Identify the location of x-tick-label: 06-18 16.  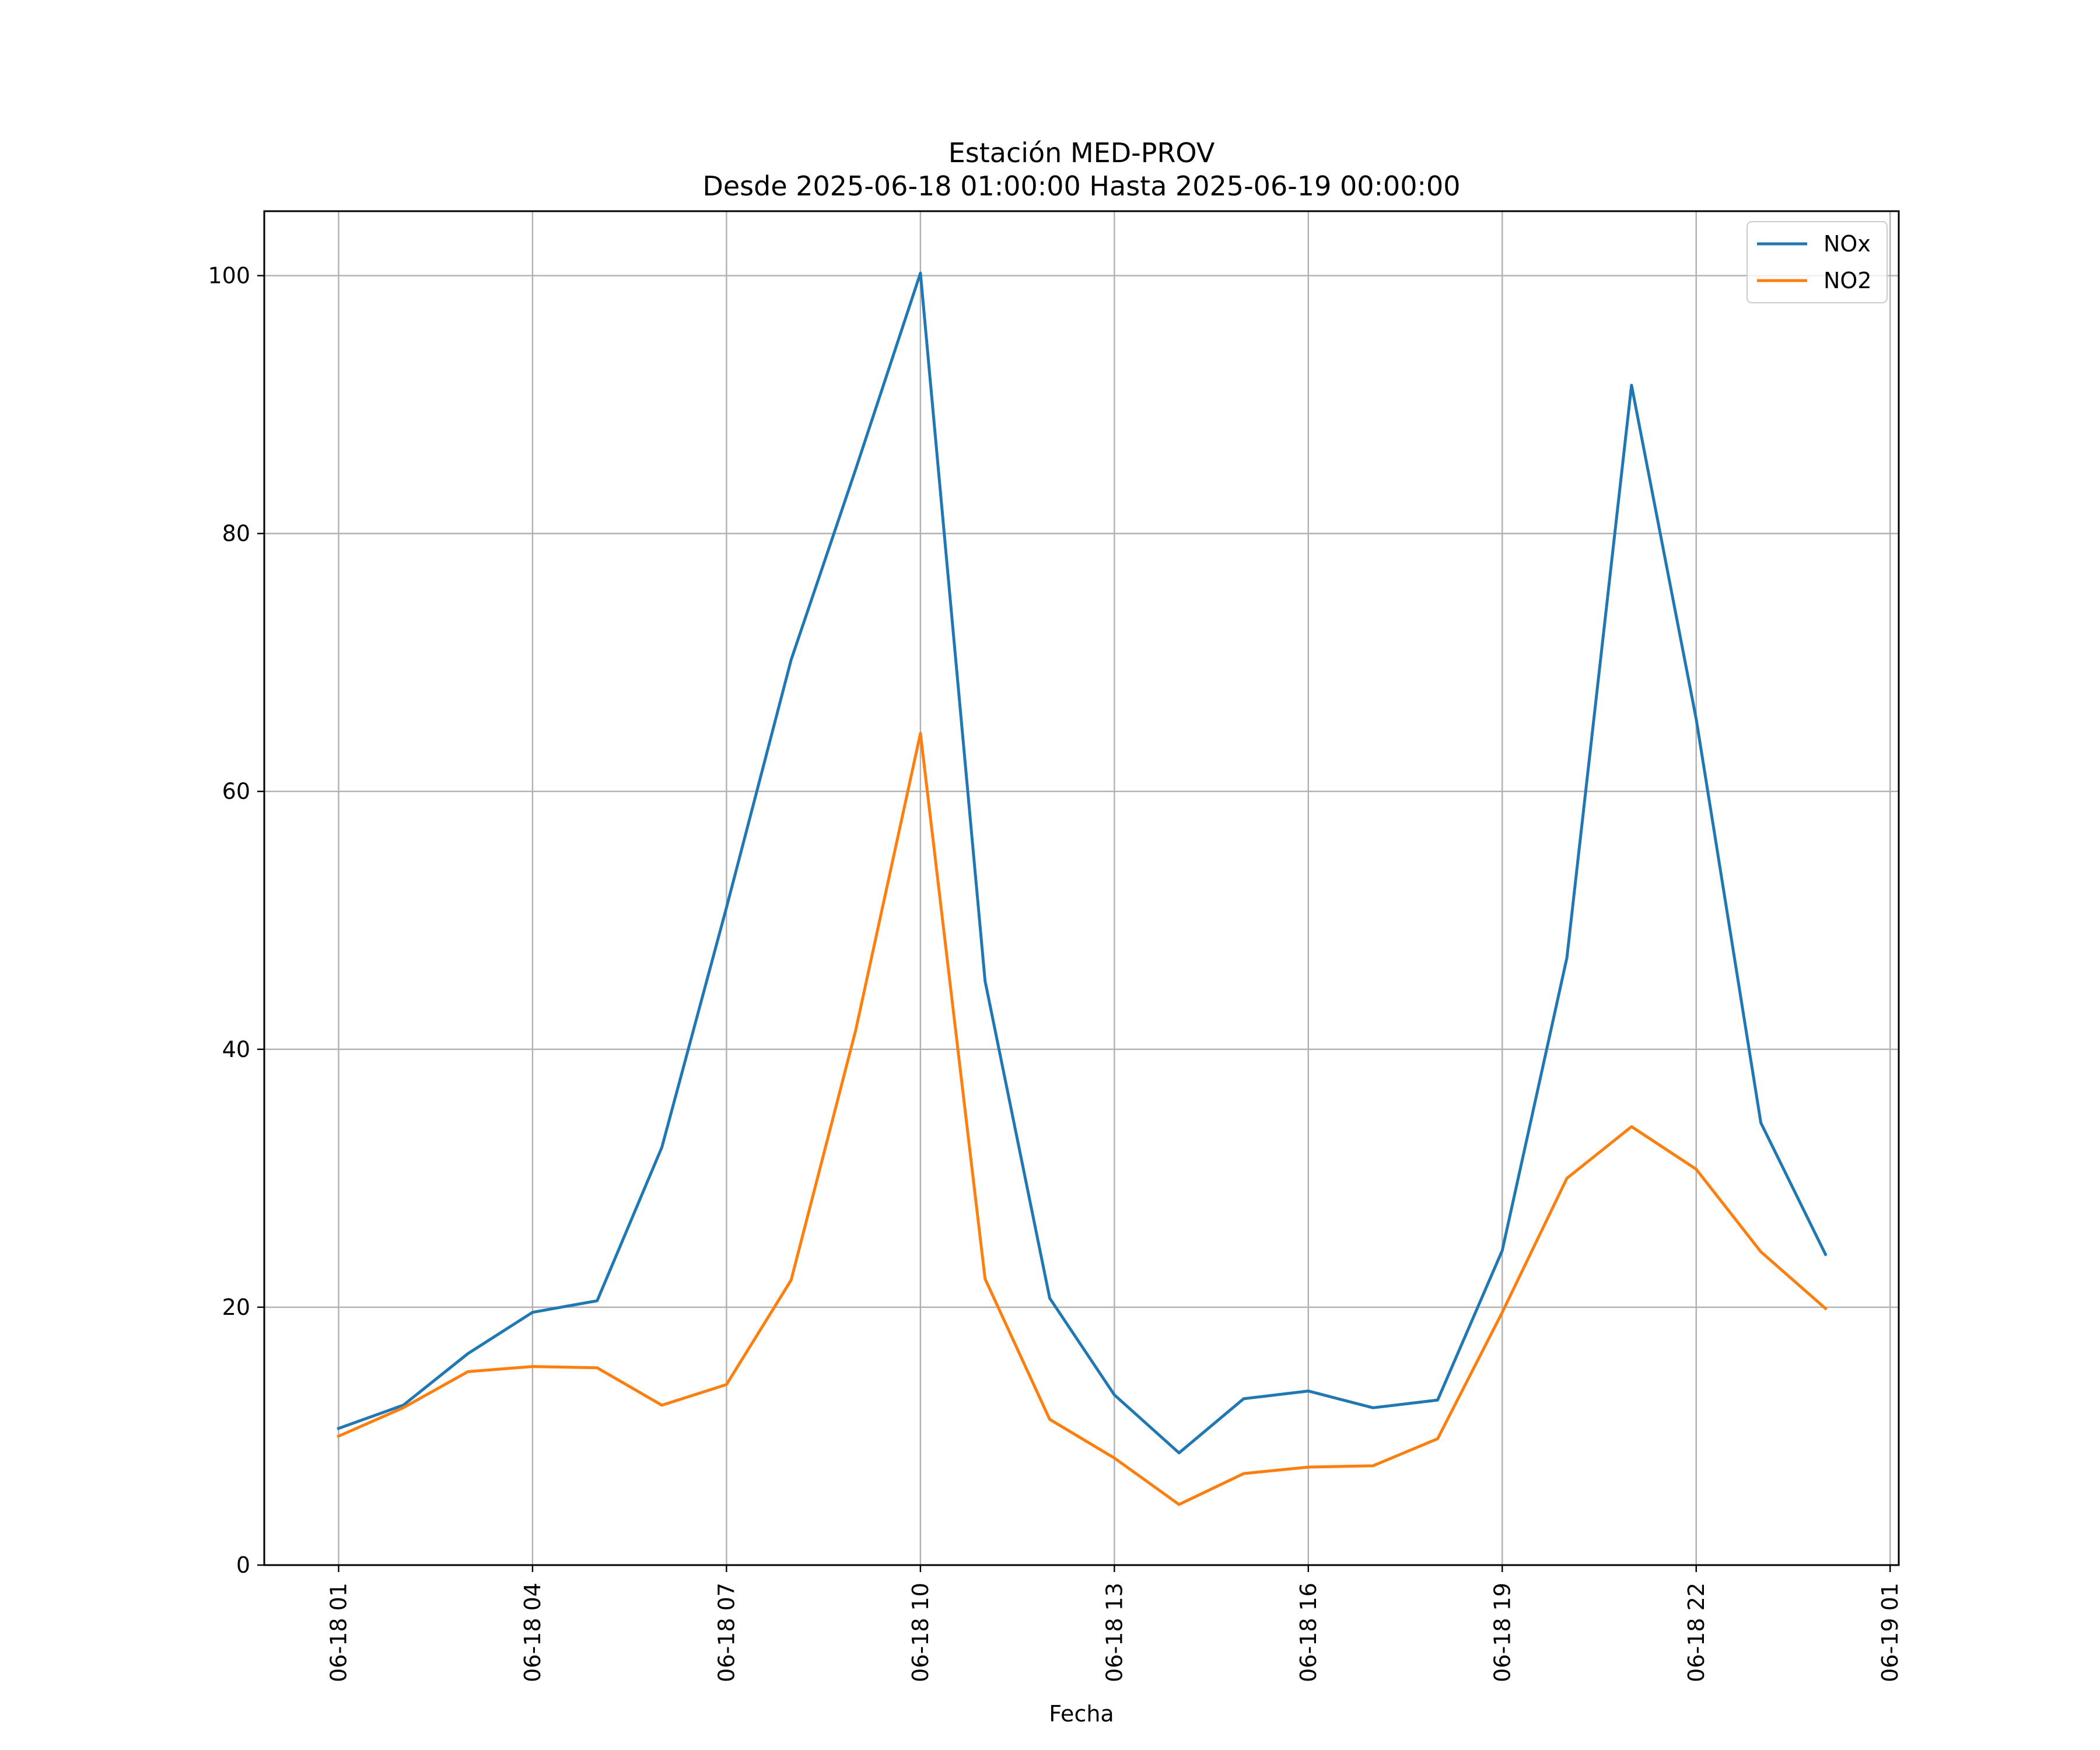
(1308, 1632).